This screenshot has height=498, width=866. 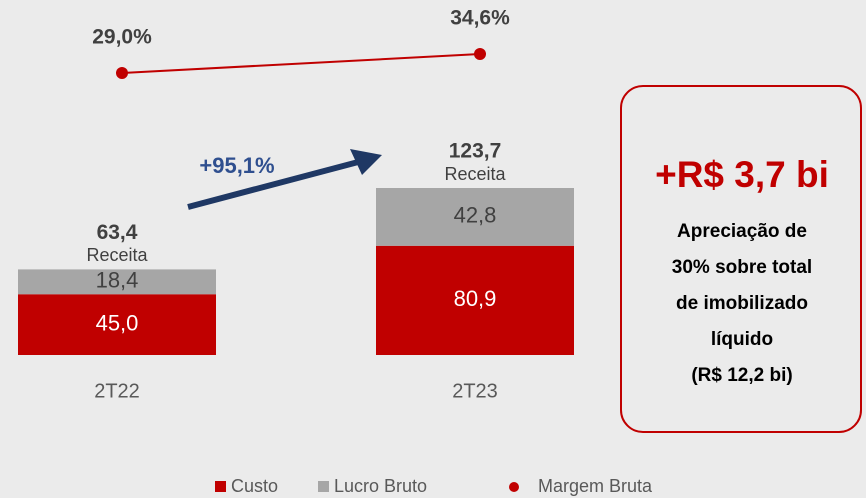 I want to click on total-label: 123,7, so click(x=475, y=151).